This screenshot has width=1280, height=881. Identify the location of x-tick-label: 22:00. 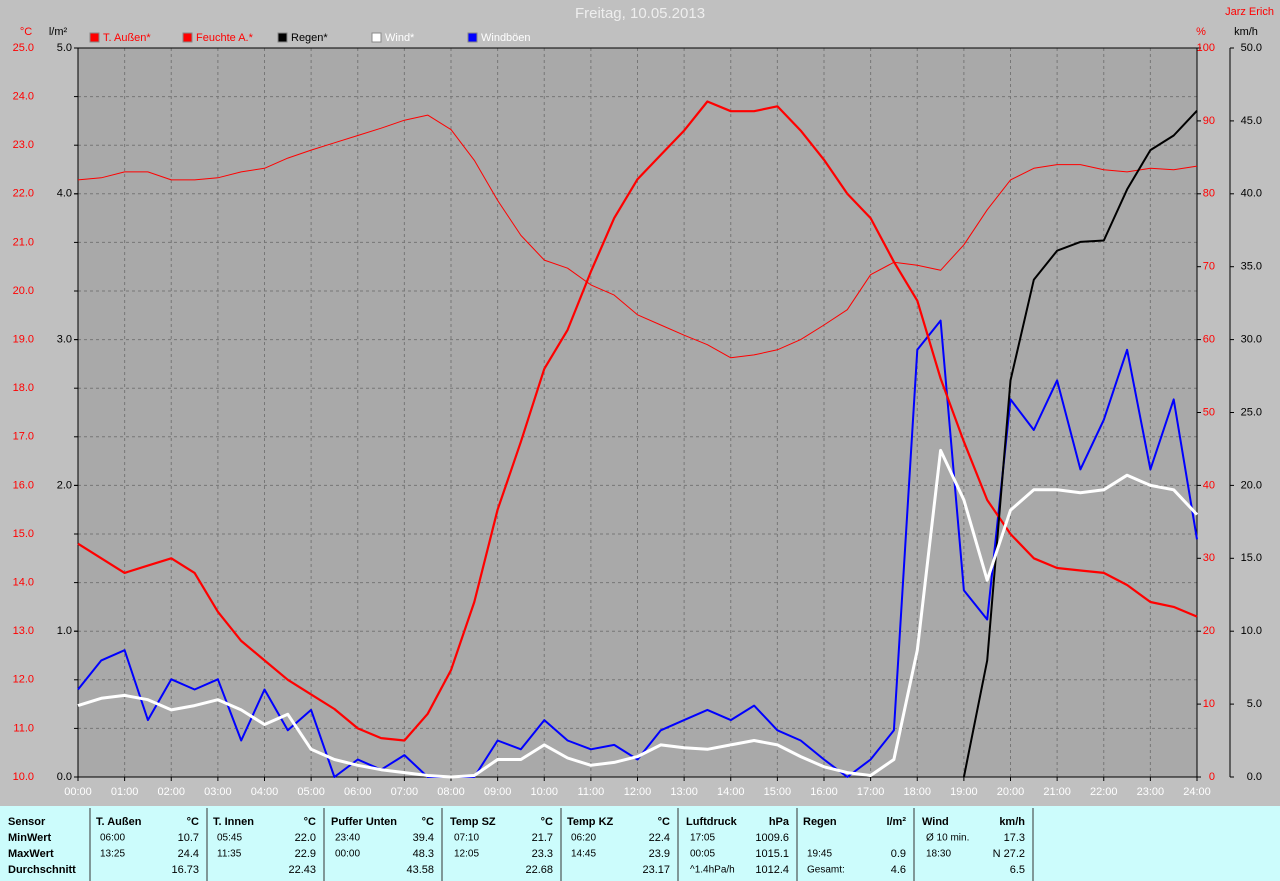
(1104, 792).